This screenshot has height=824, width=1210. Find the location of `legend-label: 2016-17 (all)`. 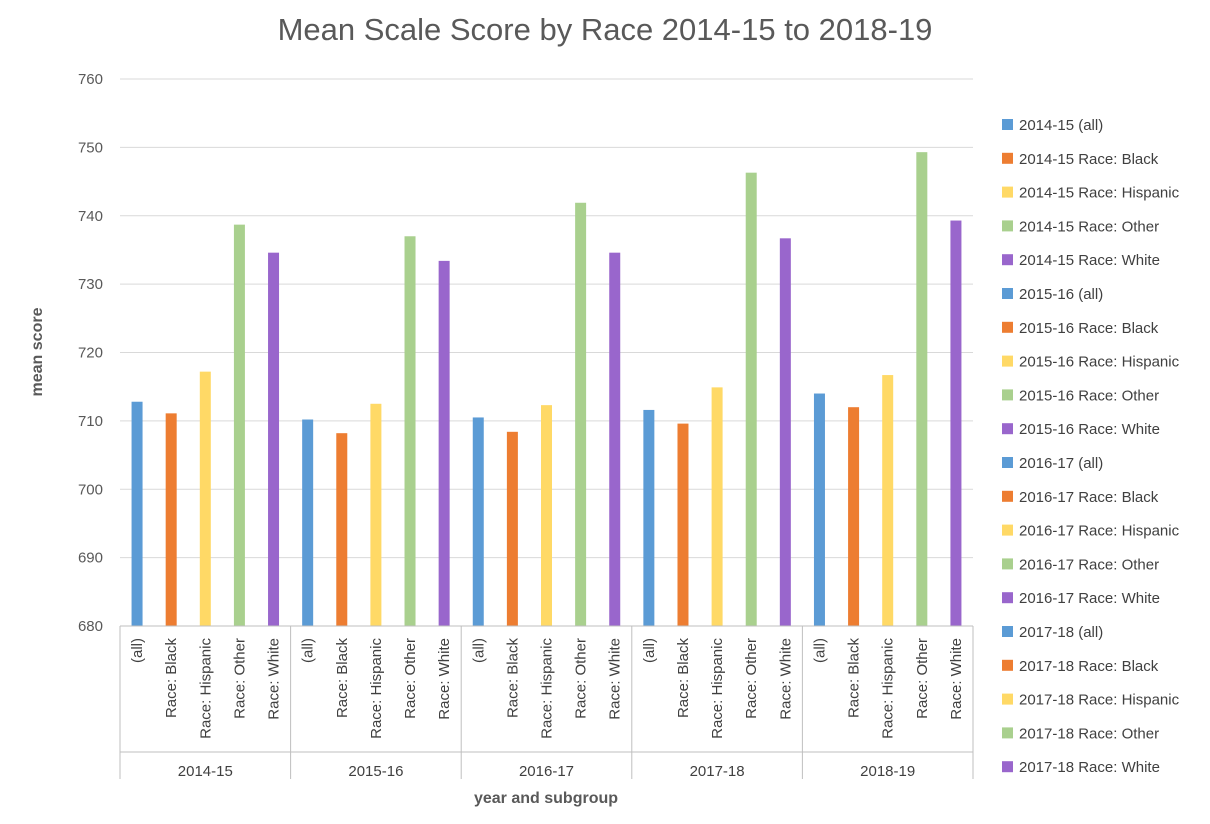

legend-label: 2016-17 (all) is located at coordinates (1061, 463).